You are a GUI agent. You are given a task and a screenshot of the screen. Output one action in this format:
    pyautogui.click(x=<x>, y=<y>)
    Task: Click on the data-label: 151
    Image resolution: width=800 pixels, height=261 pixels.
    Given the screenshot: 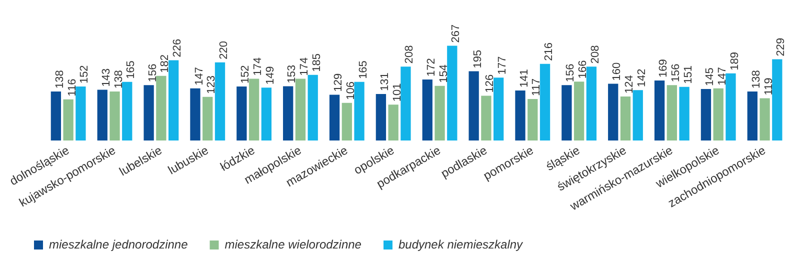 What is the action you would take?
    pyautogui.click(x=688, y=75)
    